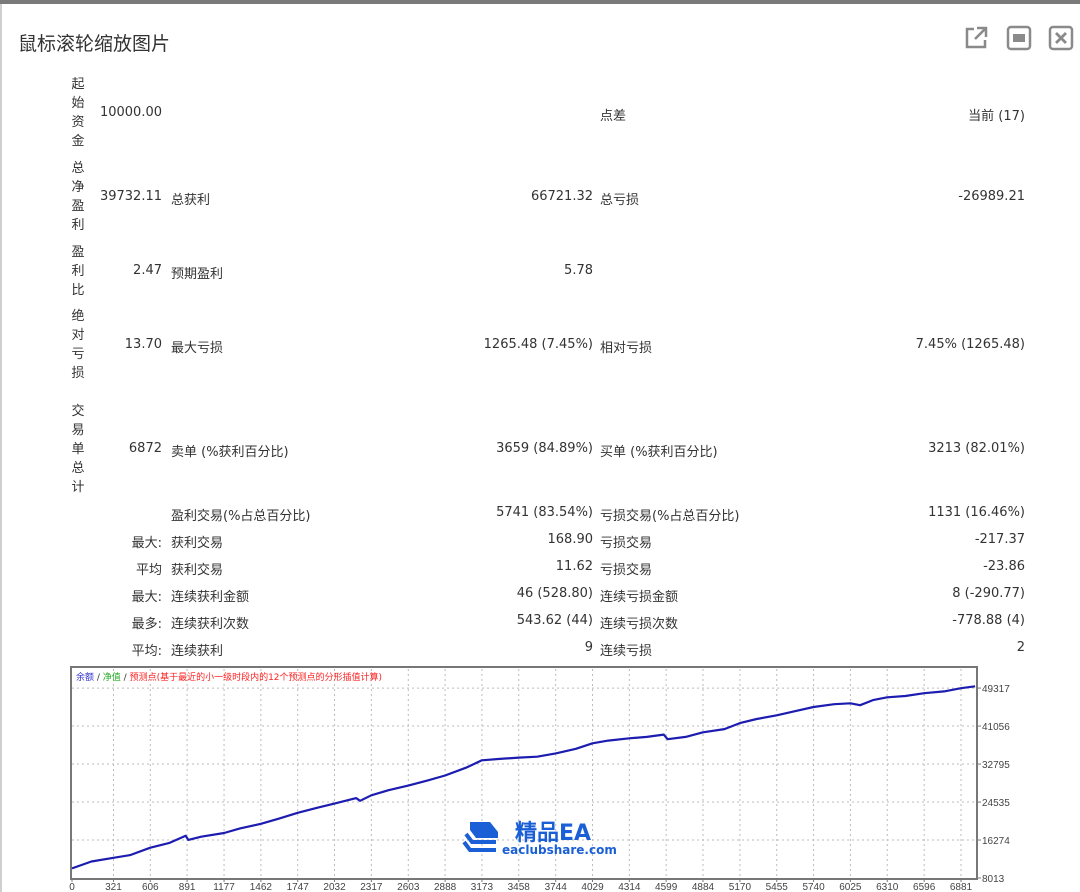  Describe the element at coordinates (130, 196) in the screenshot. I see `row-value: 39732.11` at that location.